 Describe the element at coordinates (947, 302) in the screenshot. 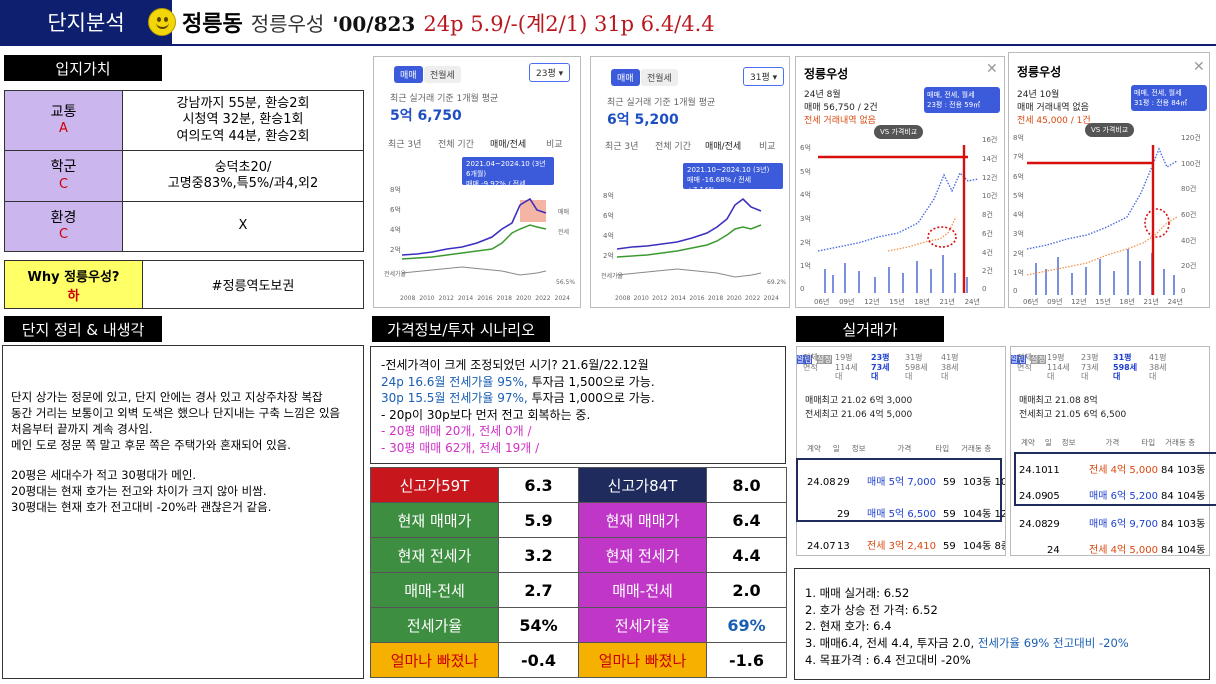

I see `x-tick: 21년` at that location.